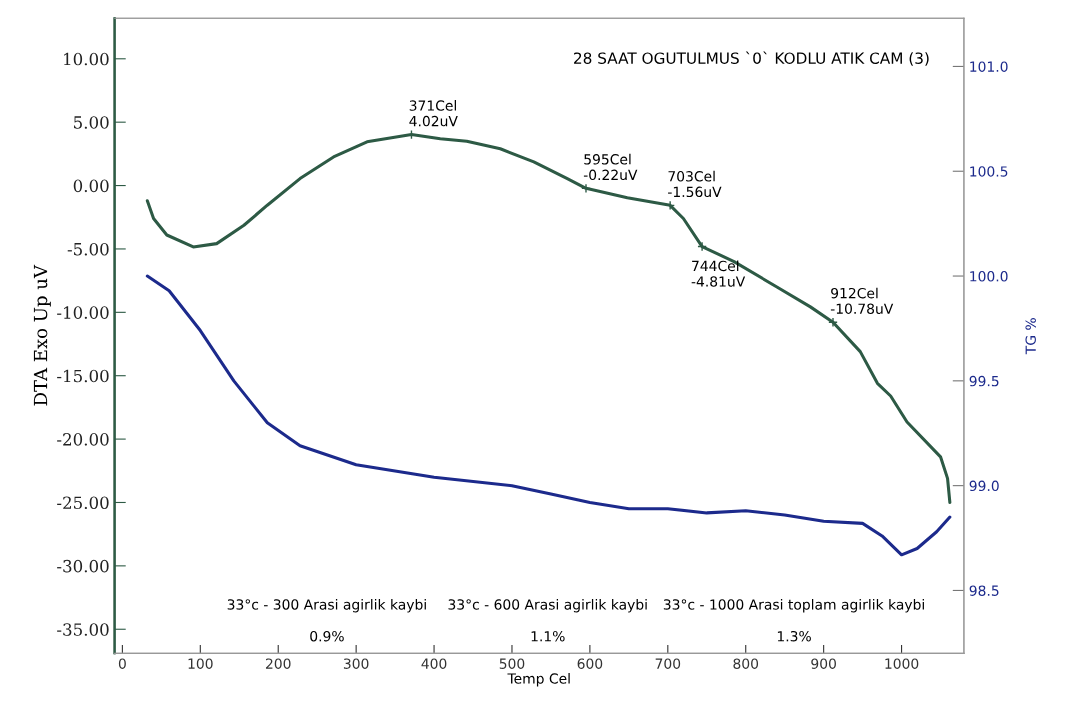 This screenshot has height=701, width=1071. I want to click on y2-tick-label: 101.0, so click(989, 66).